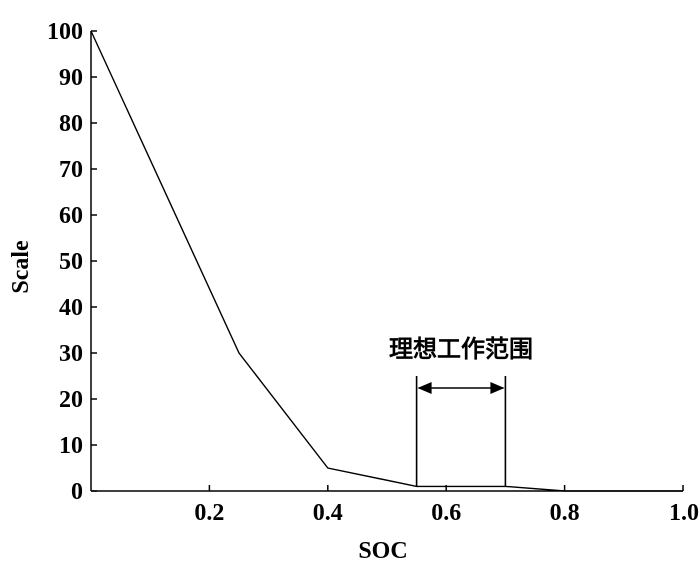 The width and height of the screenshot is (700, 567). Describe the element at coordinates (461, 411) in the screenshot. I see `working-range-annotation: 理想工作范围` at that location.